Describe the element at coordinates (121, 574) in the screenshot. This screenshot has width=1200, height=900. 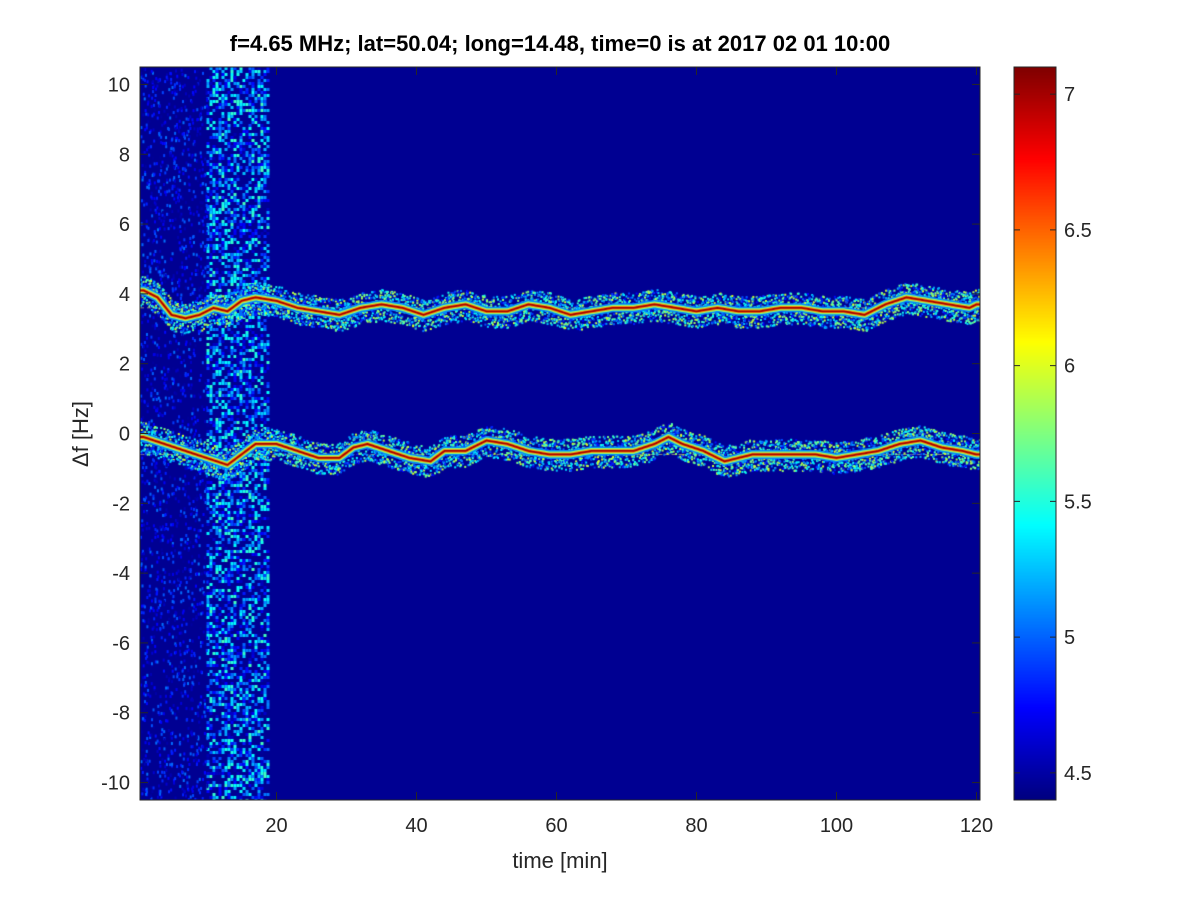
I see `y-tick-label: -4` at that location.